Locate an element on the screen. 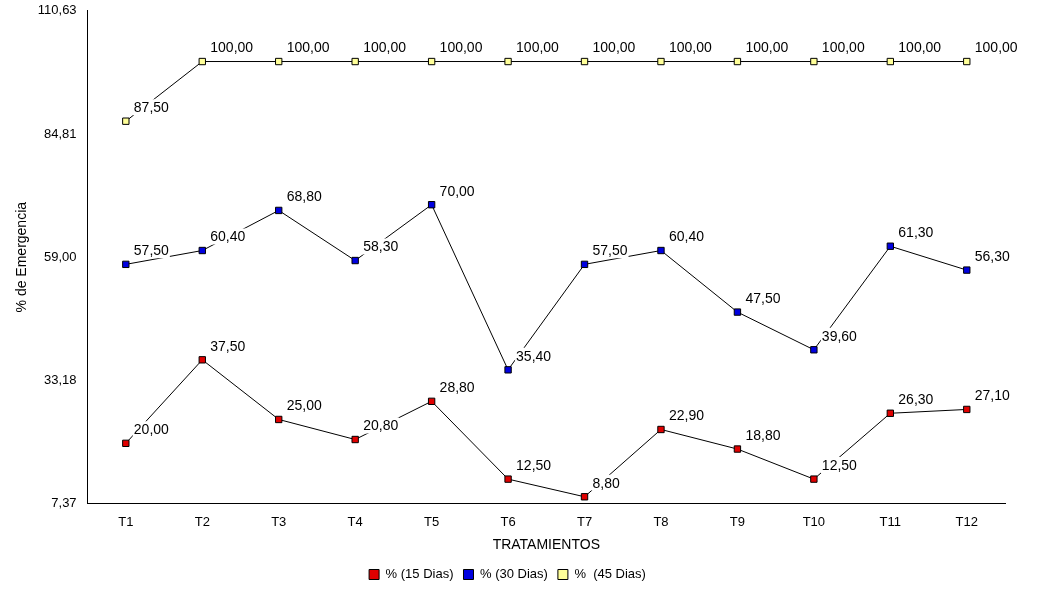 This screenshot has width=1055, height=596. data-label: 25,00 is located at coordinates (304, 405).